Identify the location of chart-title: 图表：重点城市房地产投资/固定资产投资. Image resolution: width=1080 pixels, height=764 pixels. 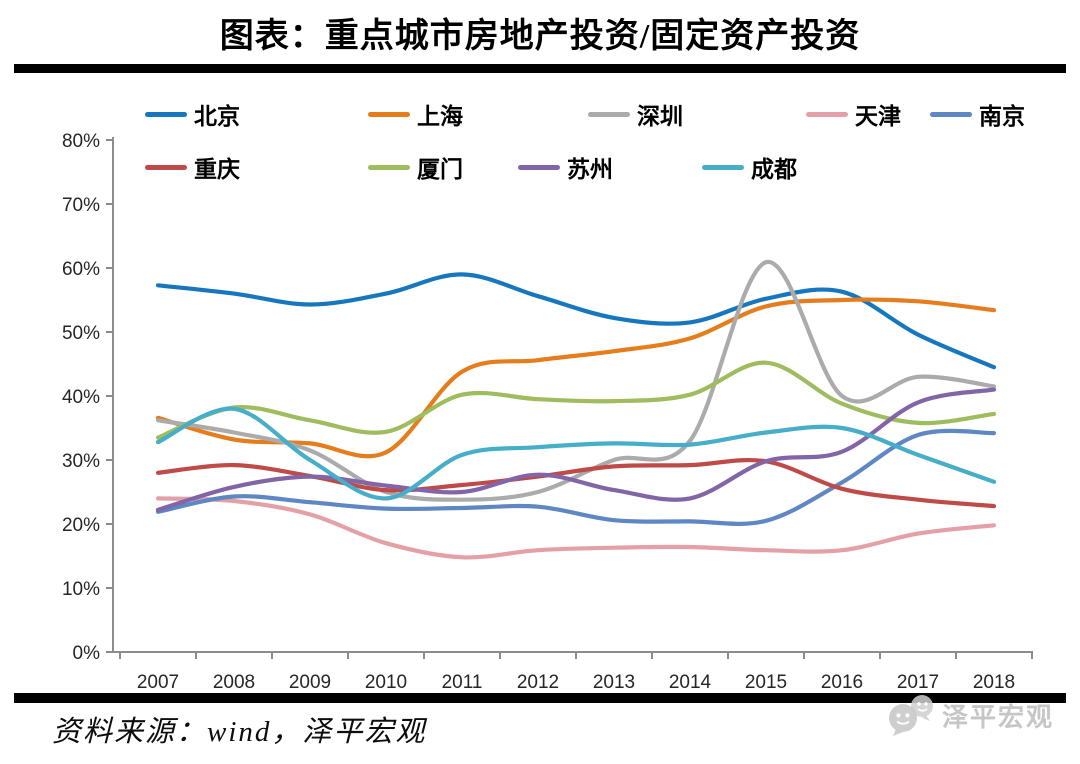
(540, 36).